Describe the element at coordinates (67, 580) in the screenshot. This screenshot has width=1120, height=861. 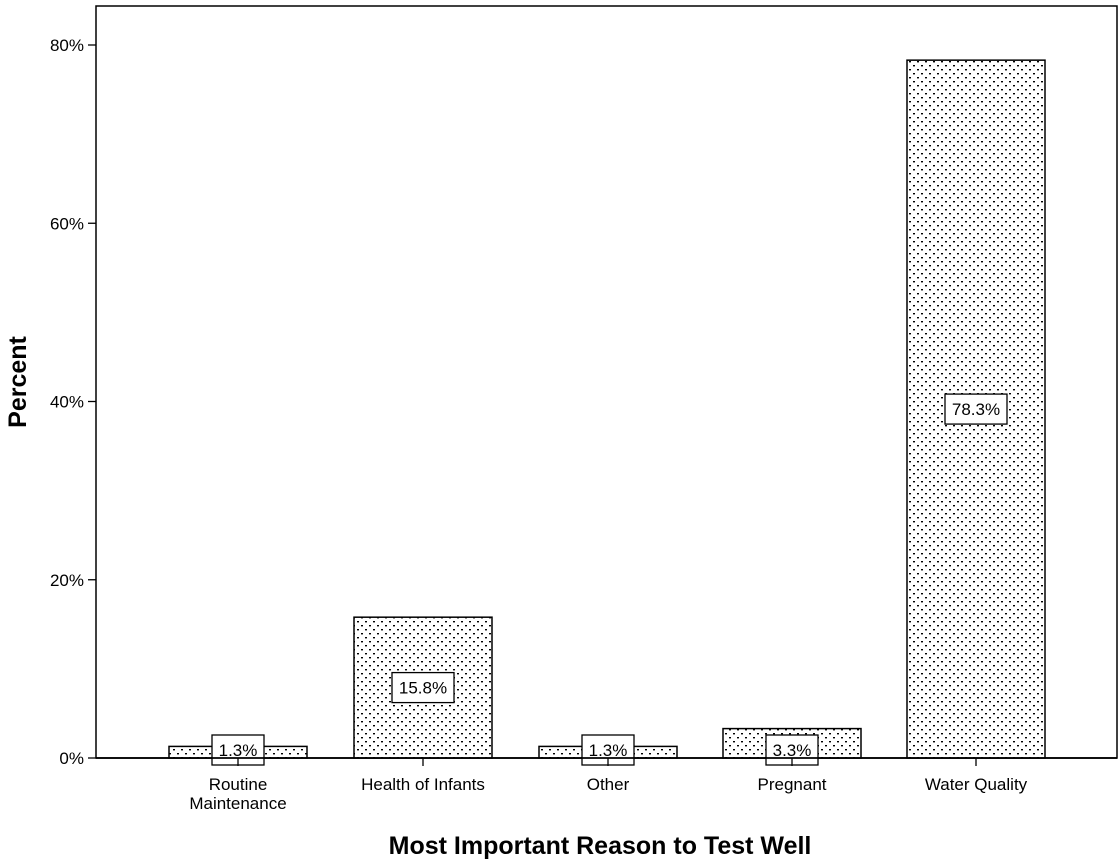
I see `y-tick-label: 20%` at that location.